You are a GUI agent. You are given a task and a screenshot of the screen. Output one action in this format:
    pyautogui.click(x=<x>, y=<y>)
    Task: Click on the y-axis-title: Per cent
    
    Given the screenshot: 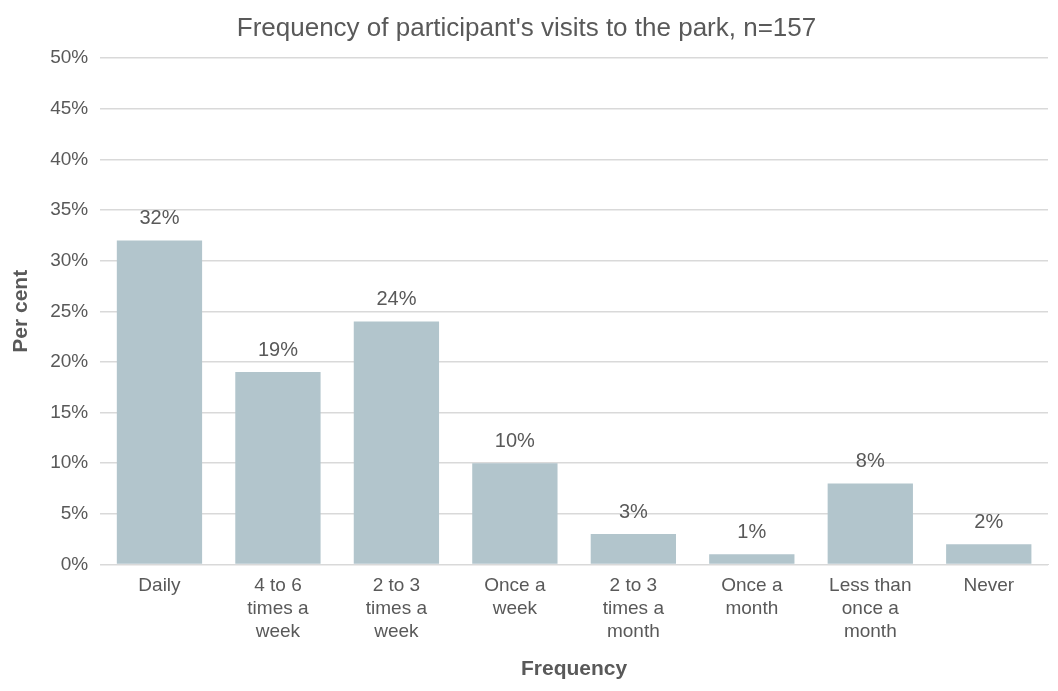 What is the action you would take?
    pyautogui.click(x=20, y=311)
    